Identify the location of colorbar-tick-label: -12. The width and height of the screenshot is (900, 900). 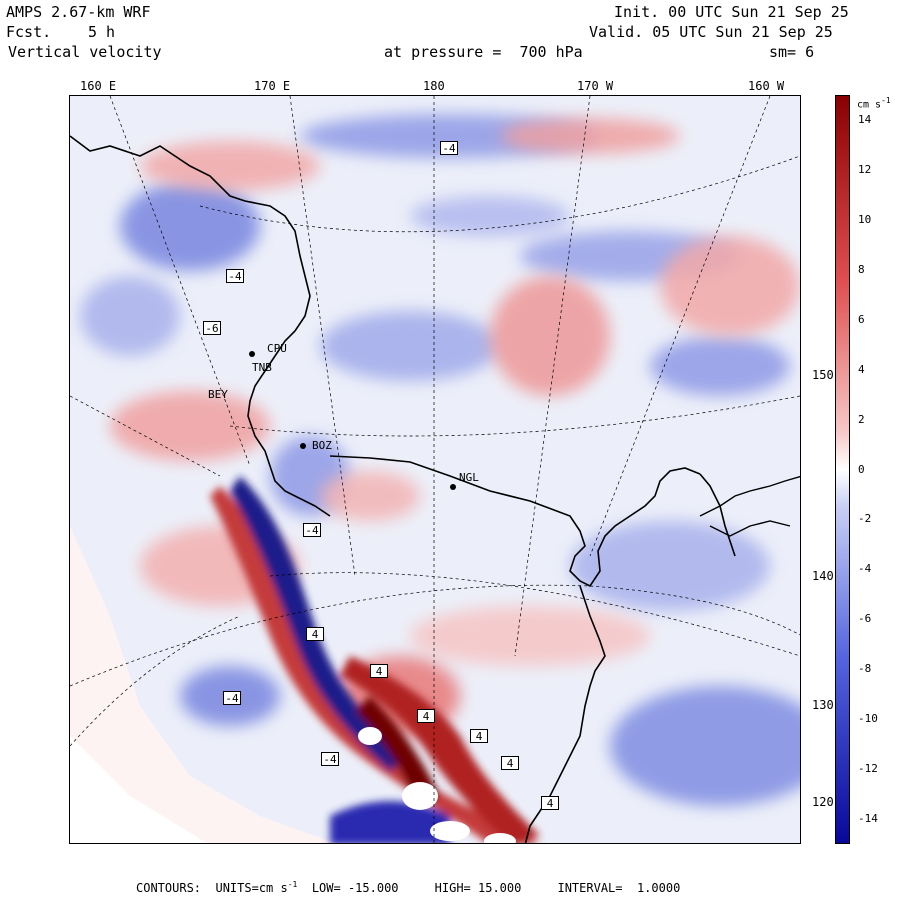
(868, 769).